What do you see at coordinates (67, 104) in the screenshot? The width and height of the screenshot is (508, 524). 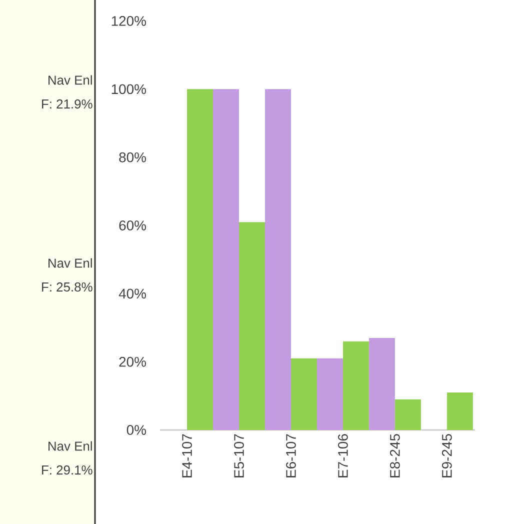 I see `text: F: 21.9%` at bounding box center [67, 104].